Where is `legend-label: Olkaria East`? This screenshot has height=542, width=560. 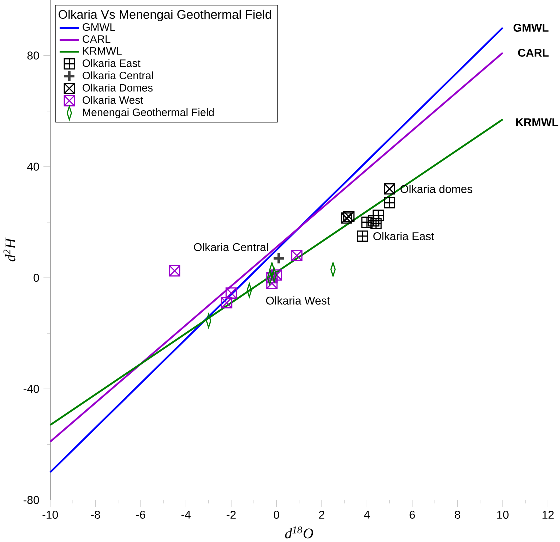 legend-label: Olkaria East is located at coordinates (111, 63).